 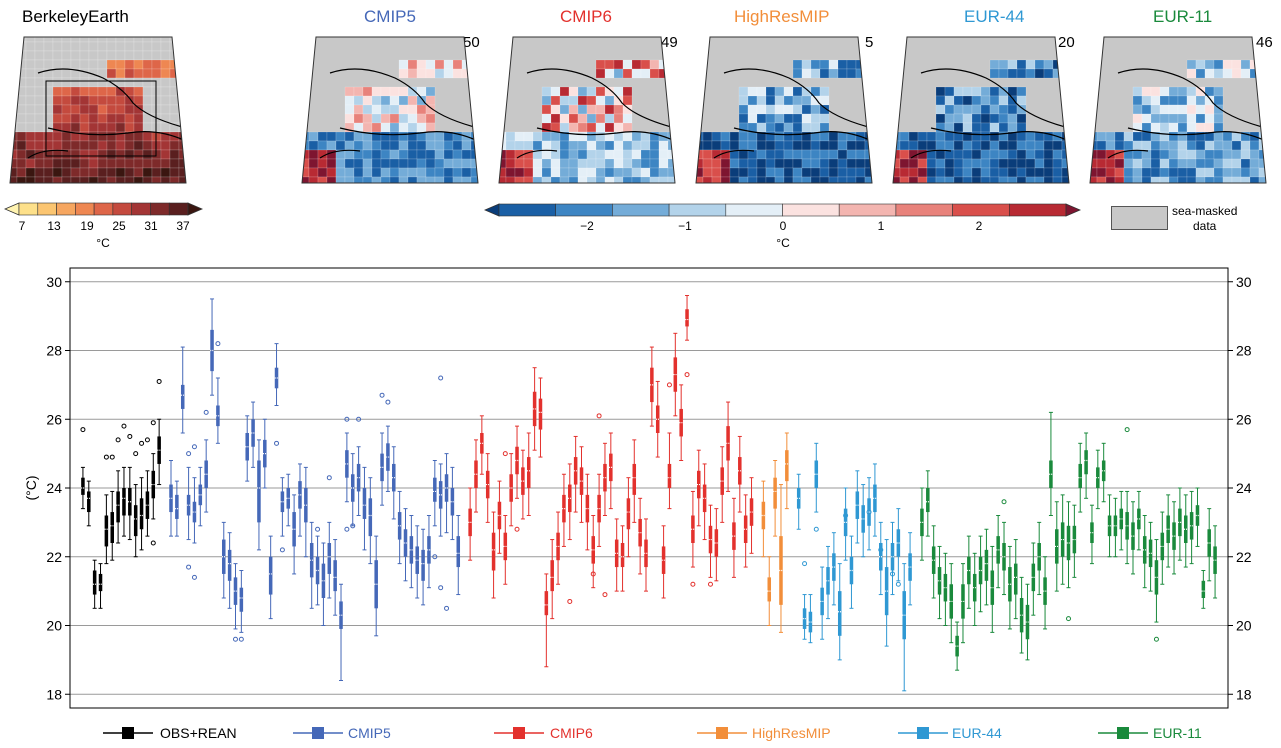 I want to click on bias-colorbar-tick: 0, so click(x=783, y=226).